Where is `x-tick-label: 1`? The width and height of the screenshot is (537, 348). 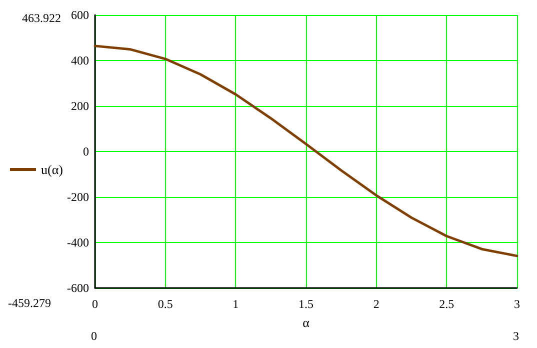
x-tick-label: 1 is located at coordinates (235, 304).